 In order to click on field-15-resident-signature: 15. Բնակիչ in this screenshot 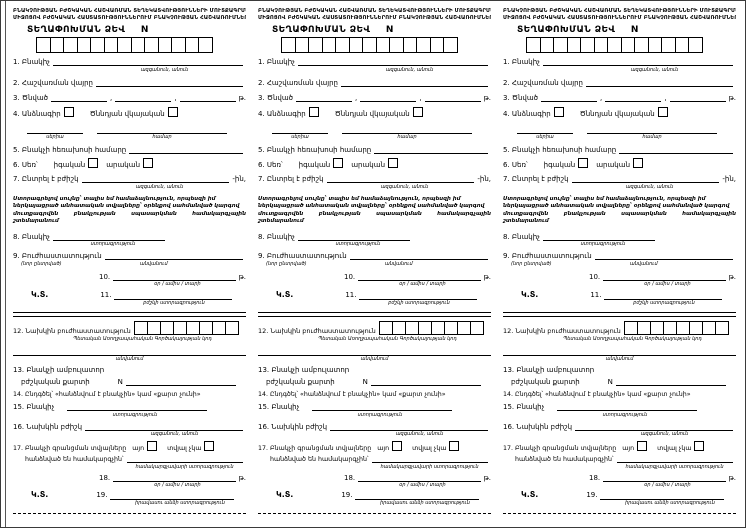, I will do `click(129, 407)`.